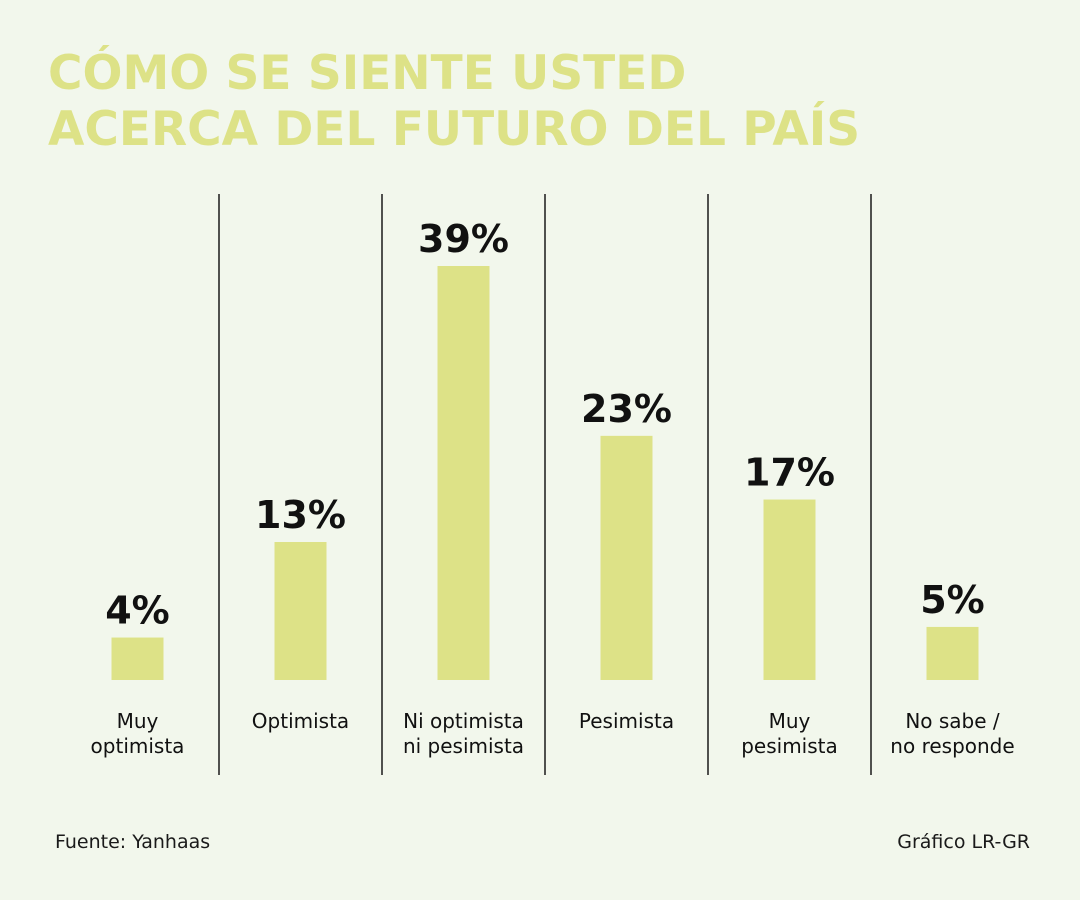  I want to click on category-label: ni pesimista, so click(463, 746).